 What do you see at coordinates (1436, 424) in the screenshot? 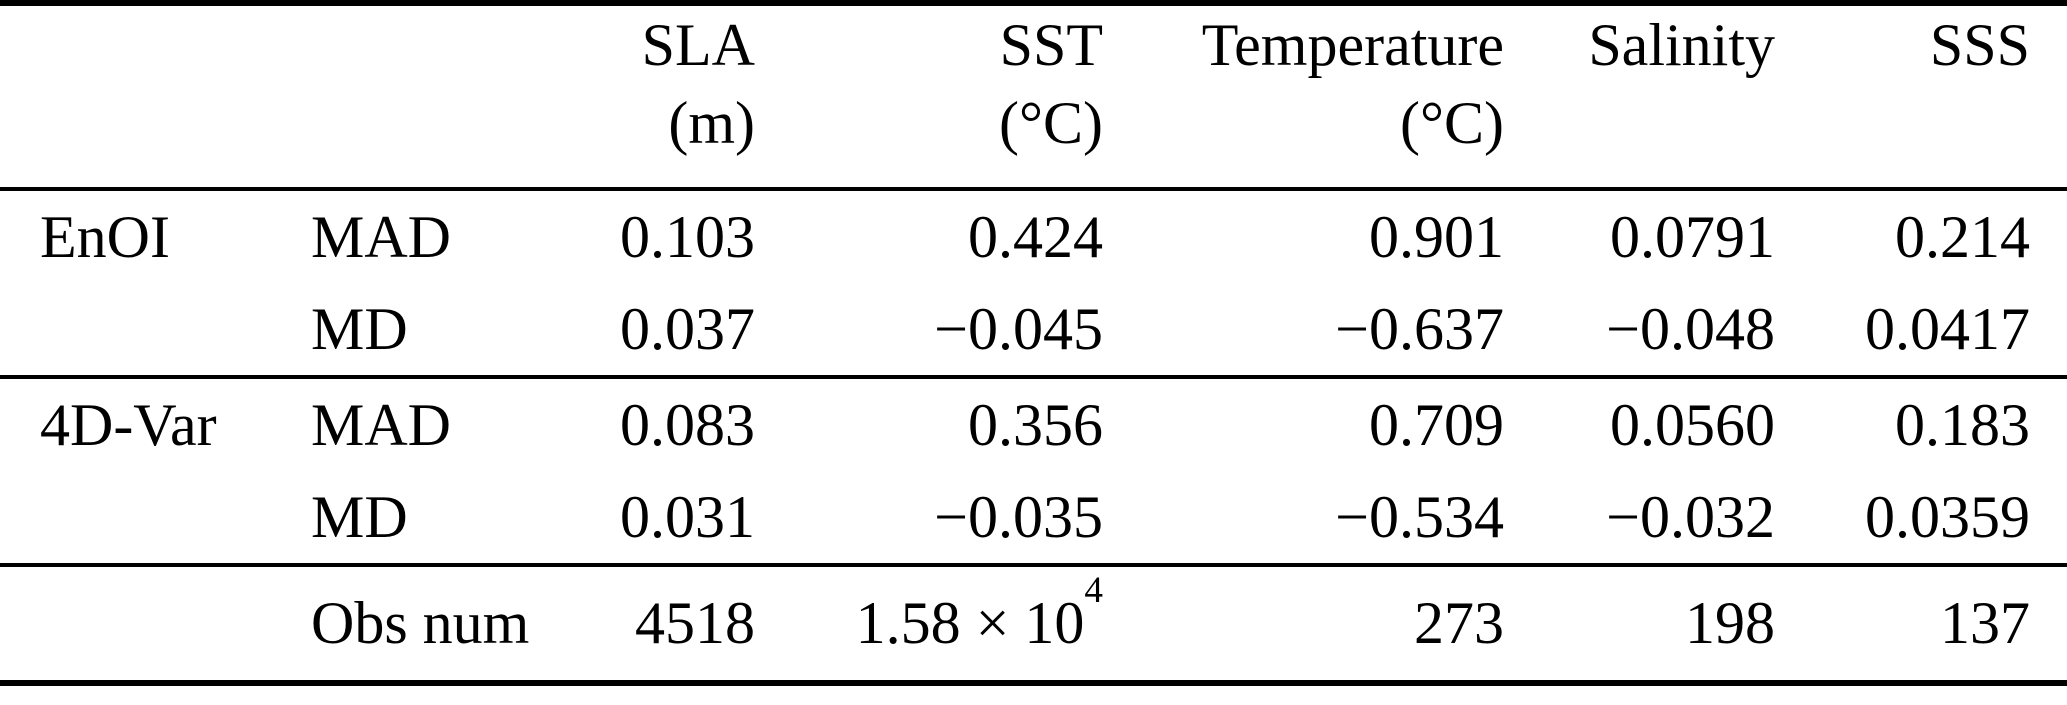
I see `value-cell: 0.709` at bounding box center [1436, 424].